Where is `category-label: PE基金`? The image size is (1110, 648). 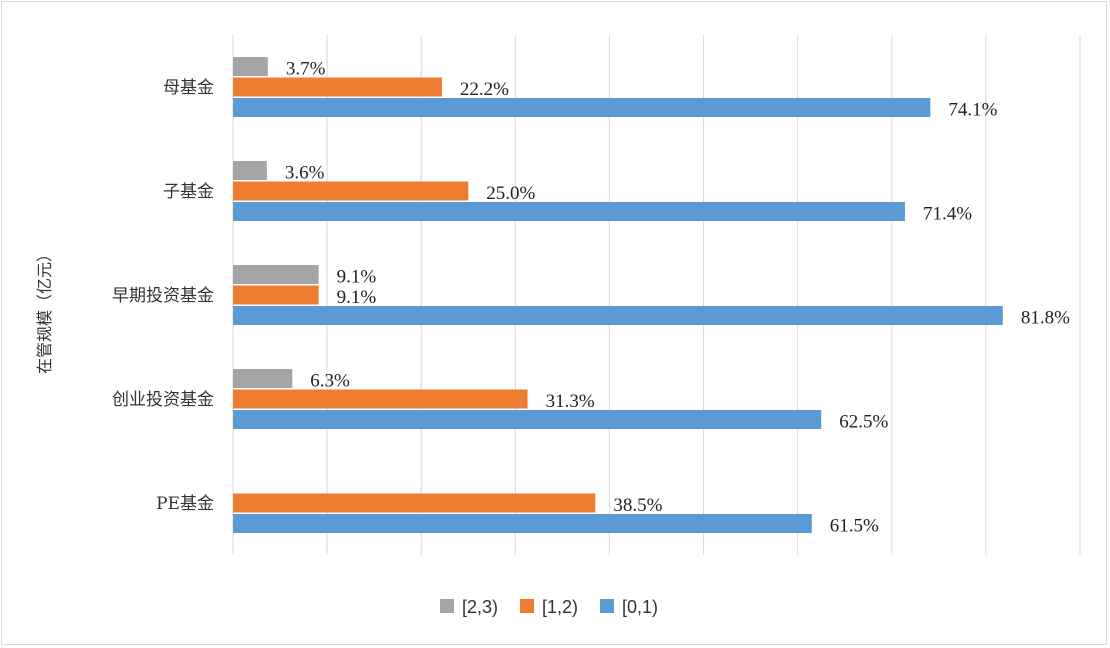 category-label: PE基金 is located at coordinates (185, 504).